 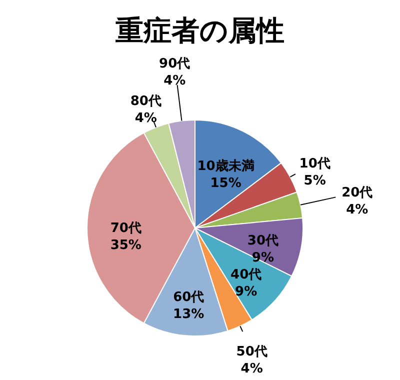 What do you see at coordinates (199, 30) in the screenshot?
I see `chart-title: 重症者の属性` at bounding box center [199, 30].